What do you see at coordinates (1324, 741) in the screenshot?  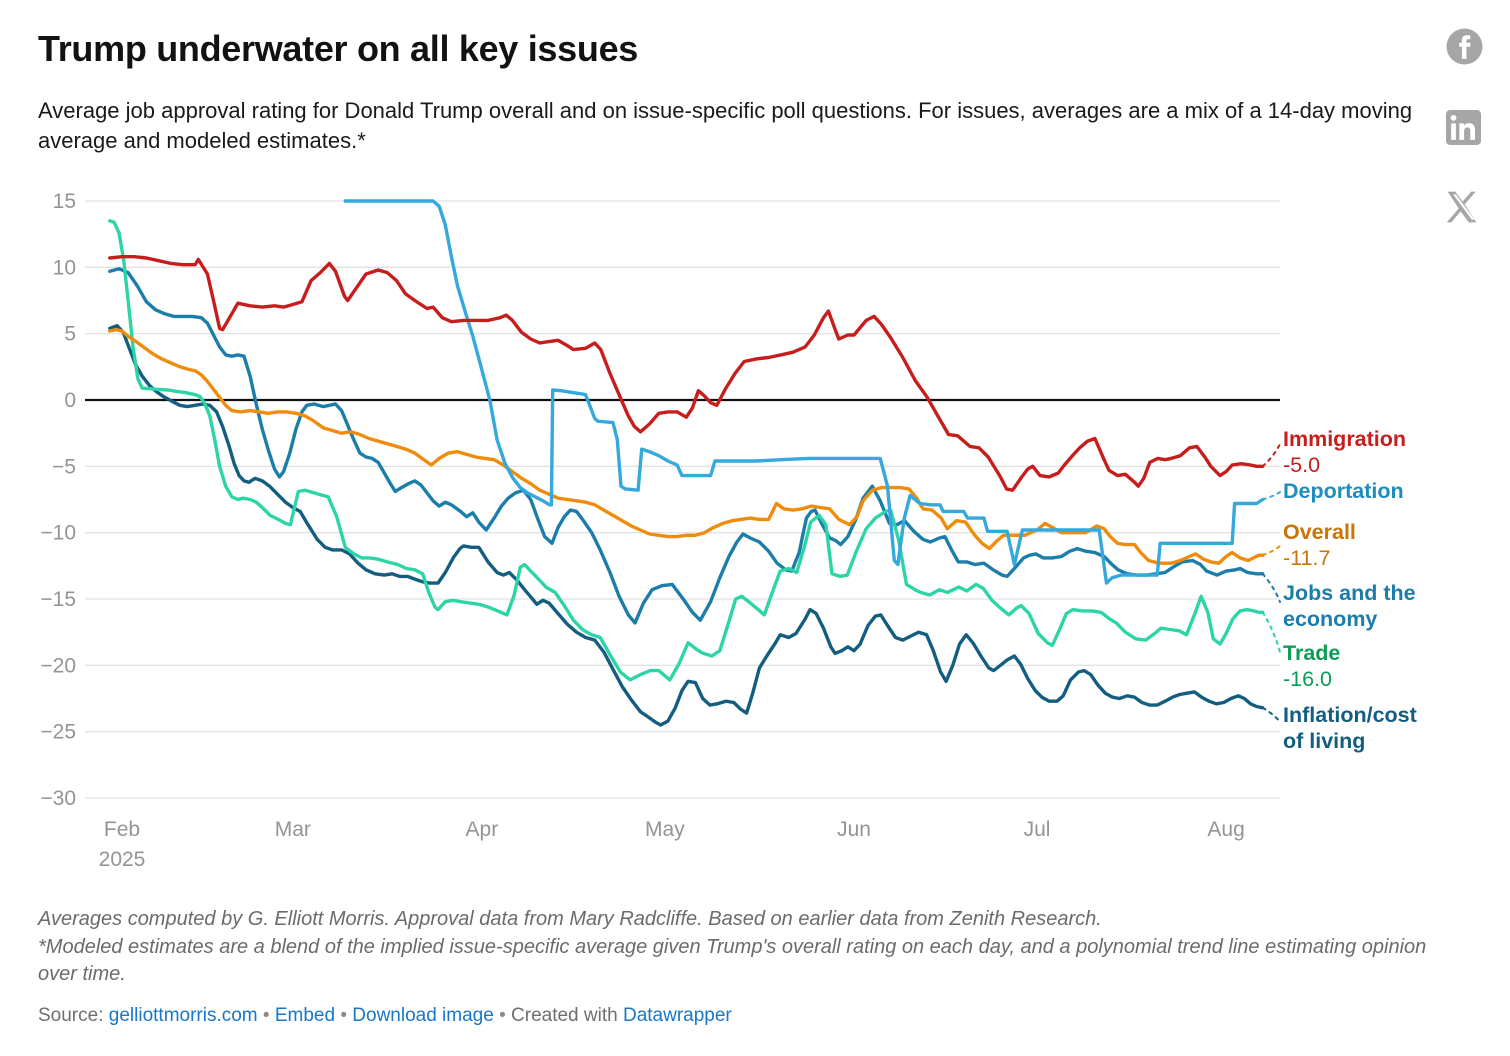 I see `series-label-name: of living` at bounding box center [1324, 741].